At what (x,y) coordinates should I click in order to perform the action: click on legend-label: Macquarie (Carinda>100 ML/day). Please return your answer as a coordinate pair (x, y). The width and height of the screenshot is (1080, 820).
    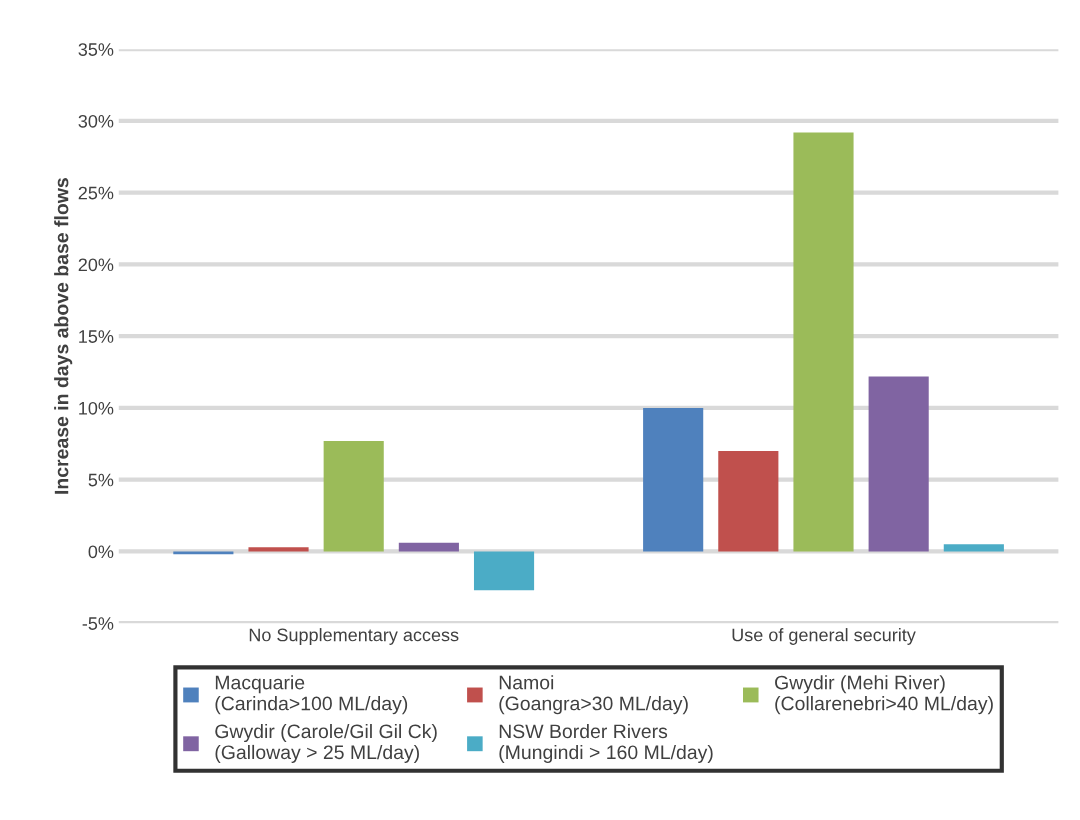
    Looking at the image, I should click on (311, 695).